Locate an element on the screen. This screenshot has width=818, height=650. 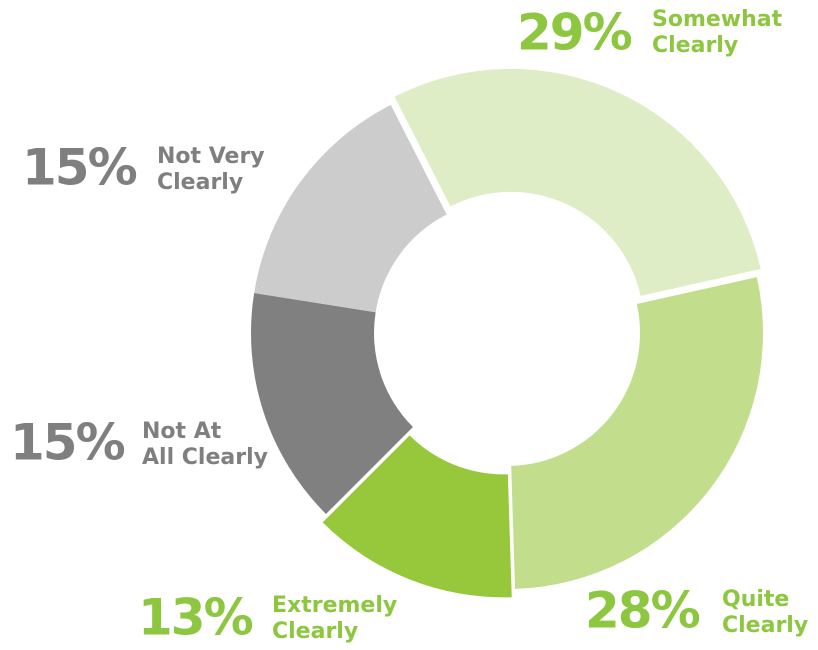
category-label: Not At is located at coordinates (182, 431).